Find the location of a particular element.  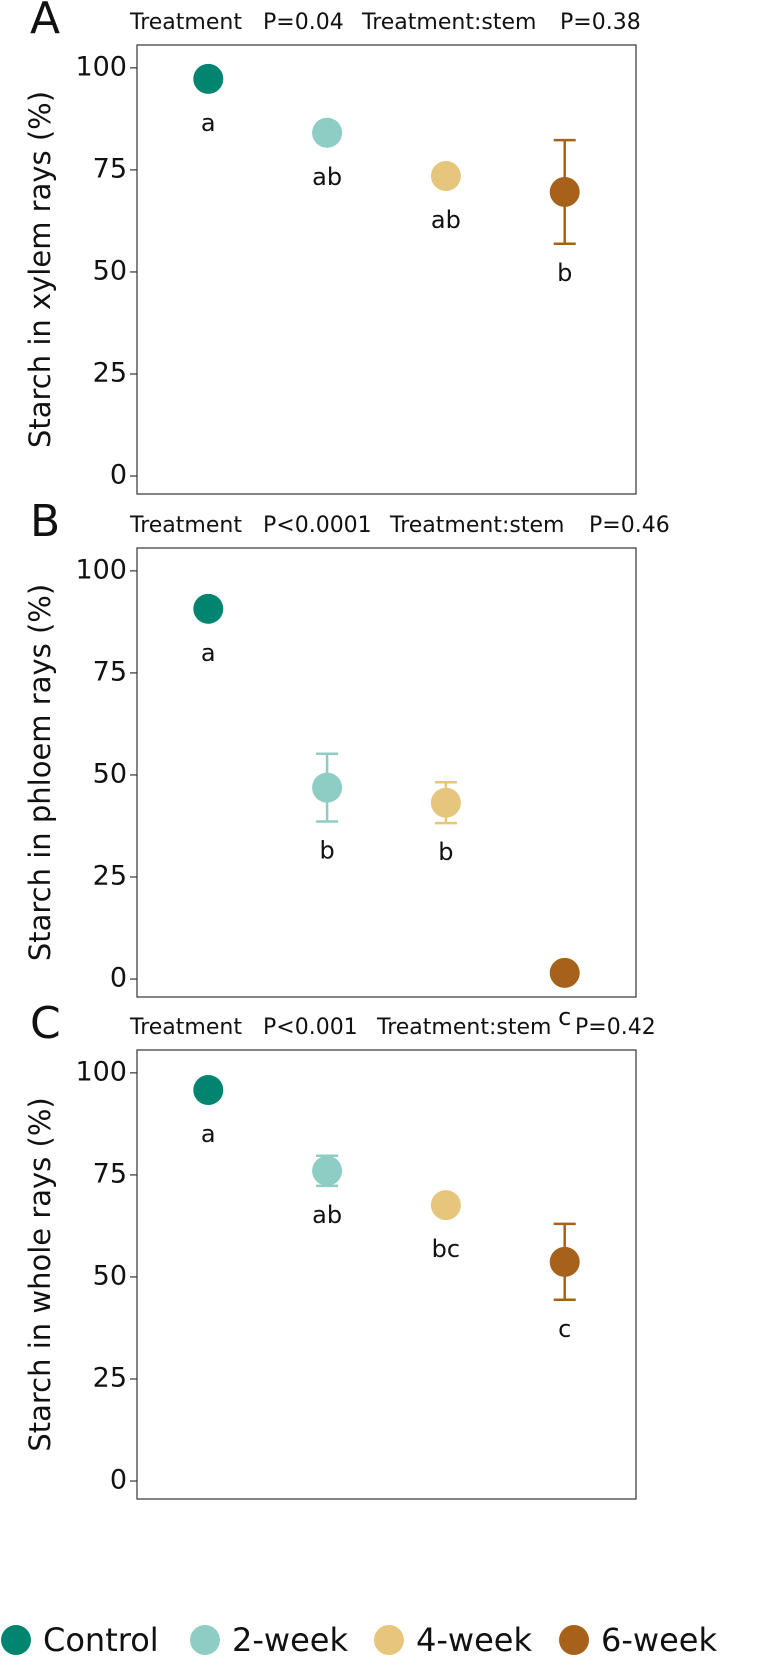

annotation: P=0.46 is located at coordinates (629, 525).